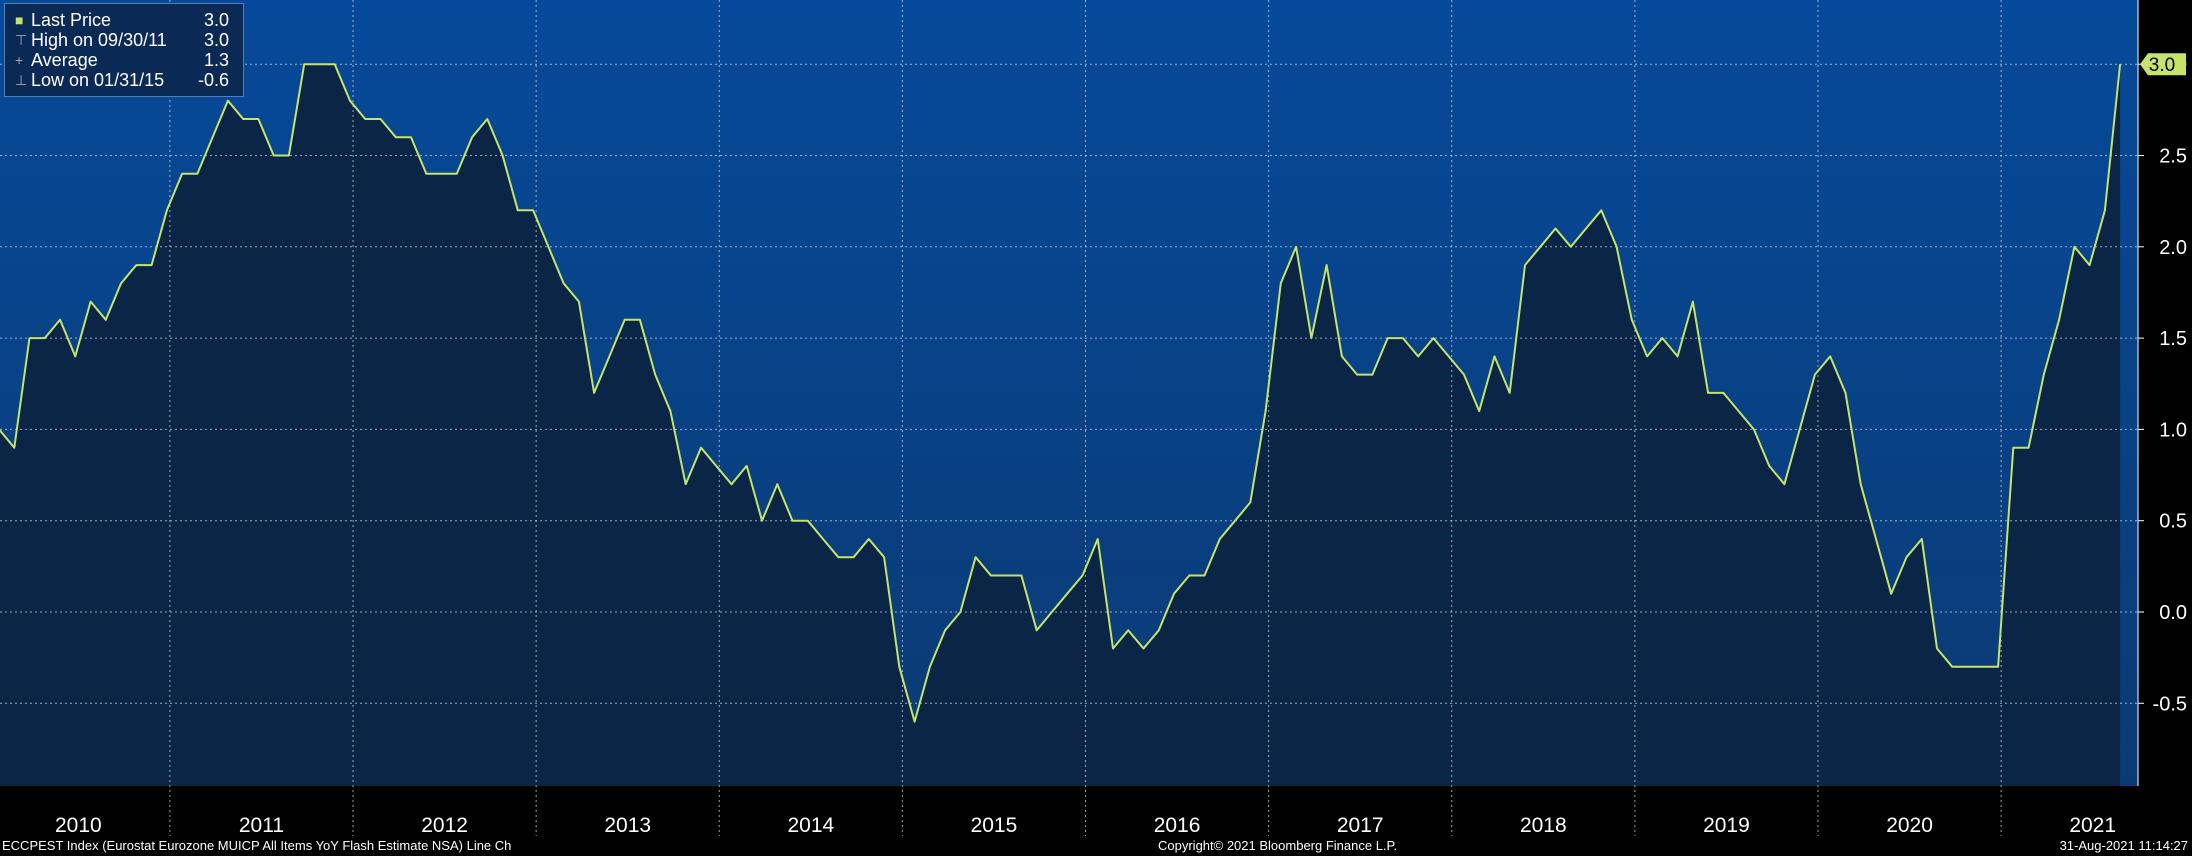  I want to click on x-tick-label: 2012, so click(444, 825).